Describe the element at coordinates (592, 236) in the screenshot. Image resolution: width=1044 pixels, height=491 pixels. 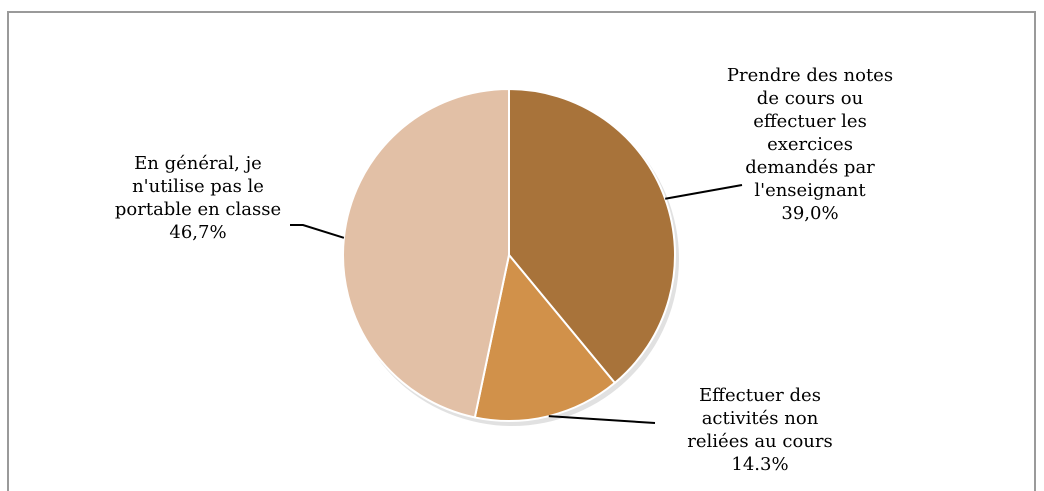
I see `slice-notes` at that location.